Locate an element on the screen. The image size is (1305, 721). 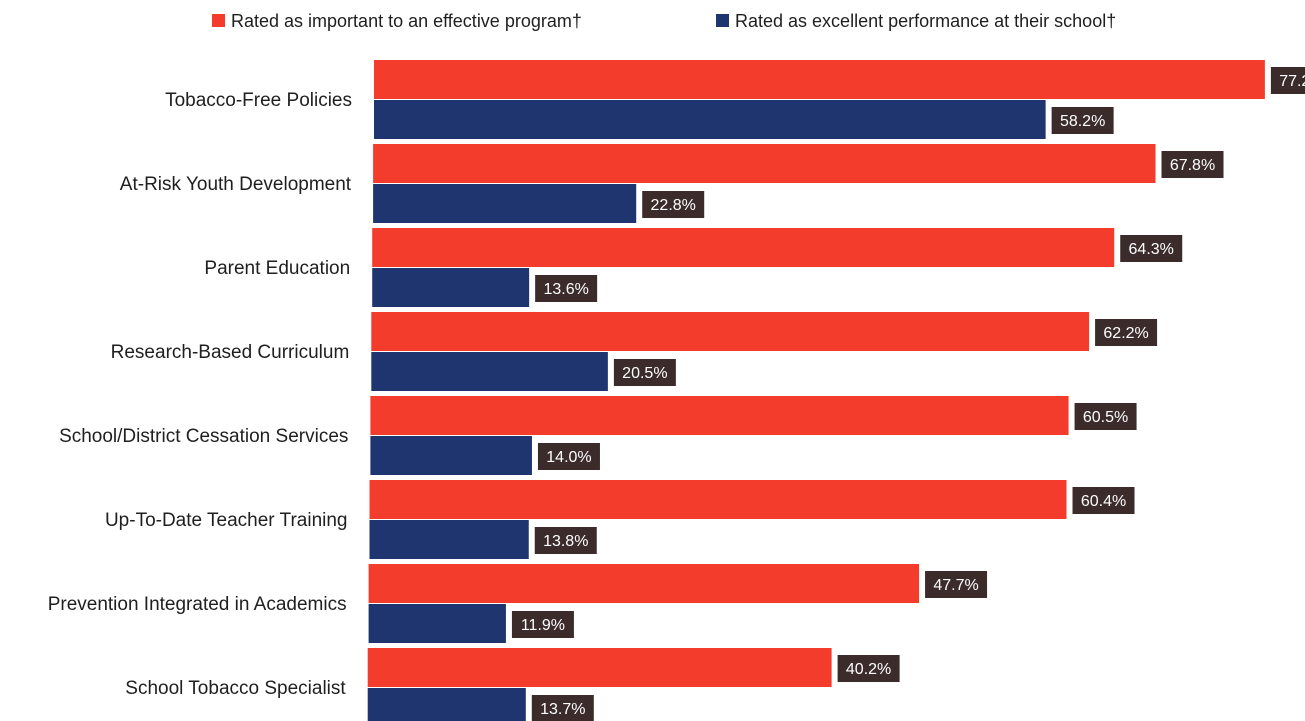
value-label-text: 13.8% is located at coordinates (565, 541).